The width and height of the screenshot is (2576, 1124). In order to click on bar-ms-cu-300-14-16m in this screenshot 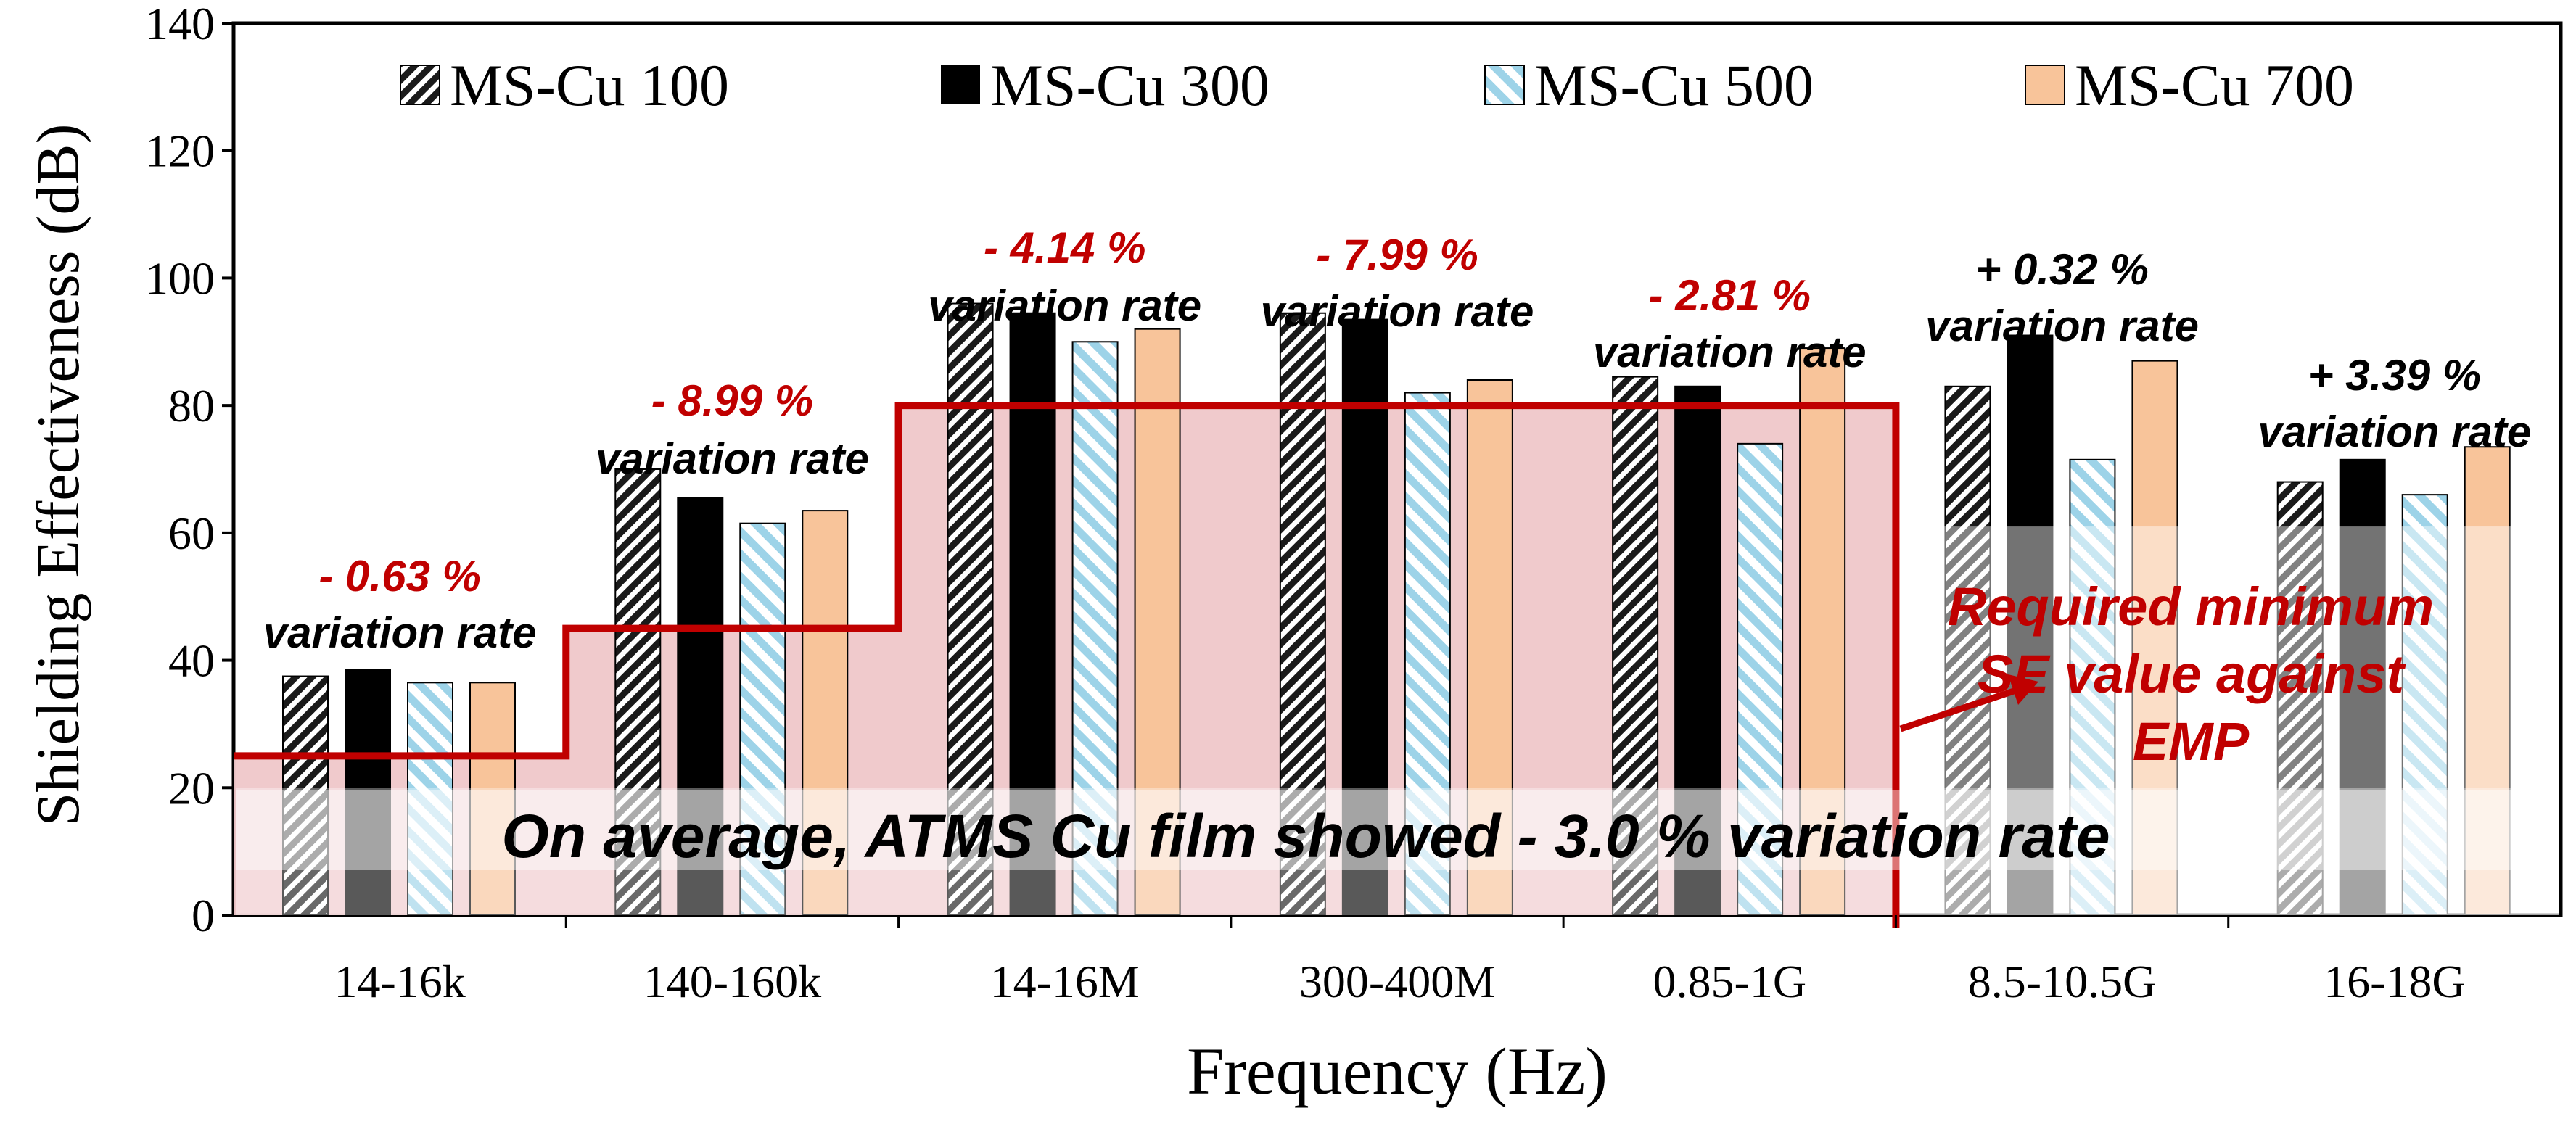, I will do `click(1032, 614)`.